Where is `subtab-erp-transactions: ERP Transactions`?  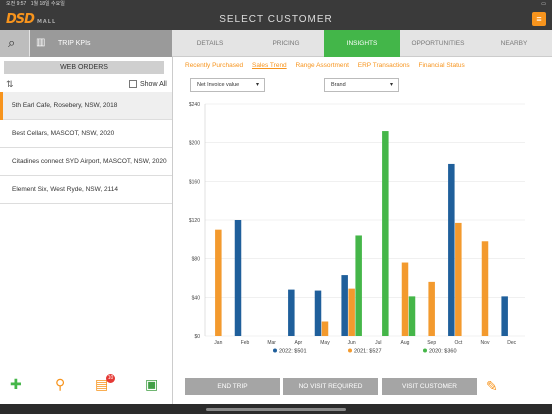 subtab-erp-transactions: ERP Transactions is located at coordinates (383, 65).